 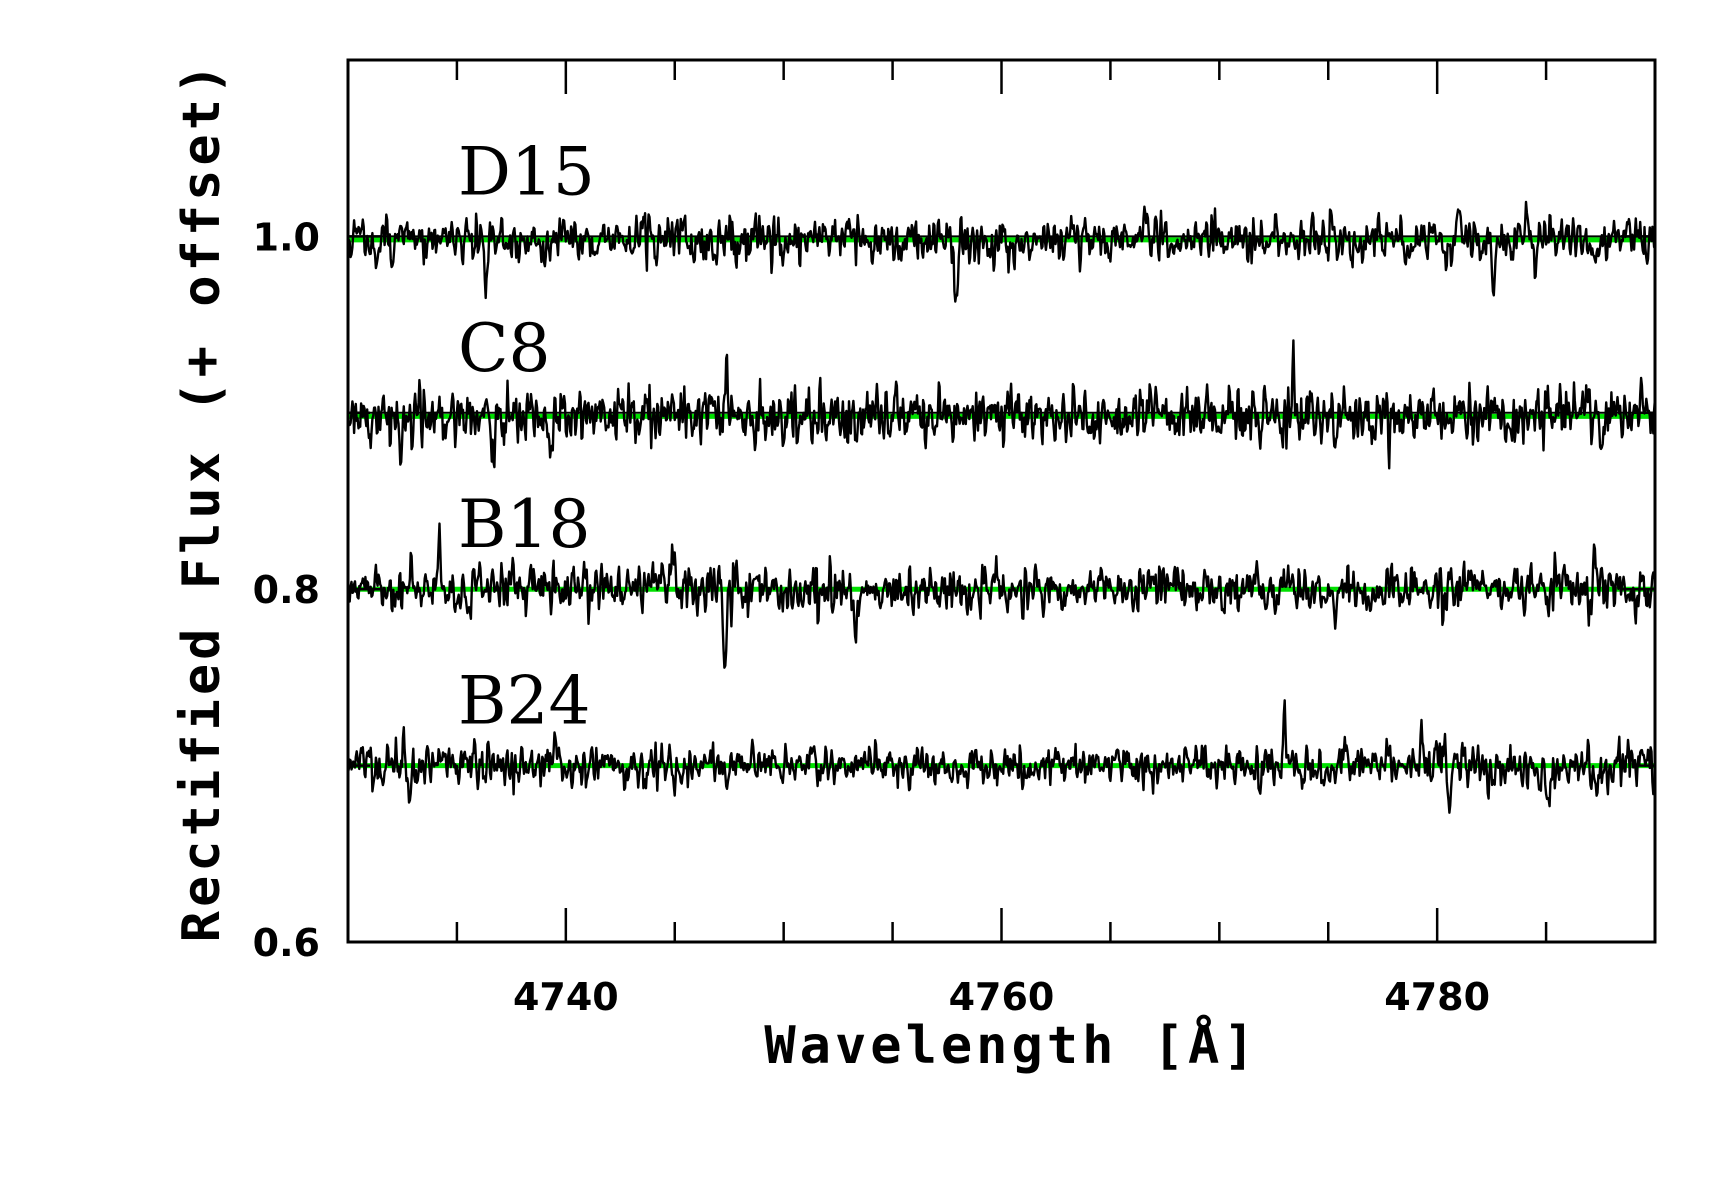 I want to click on series-label-B18: B18, so click(x=524, y=524).